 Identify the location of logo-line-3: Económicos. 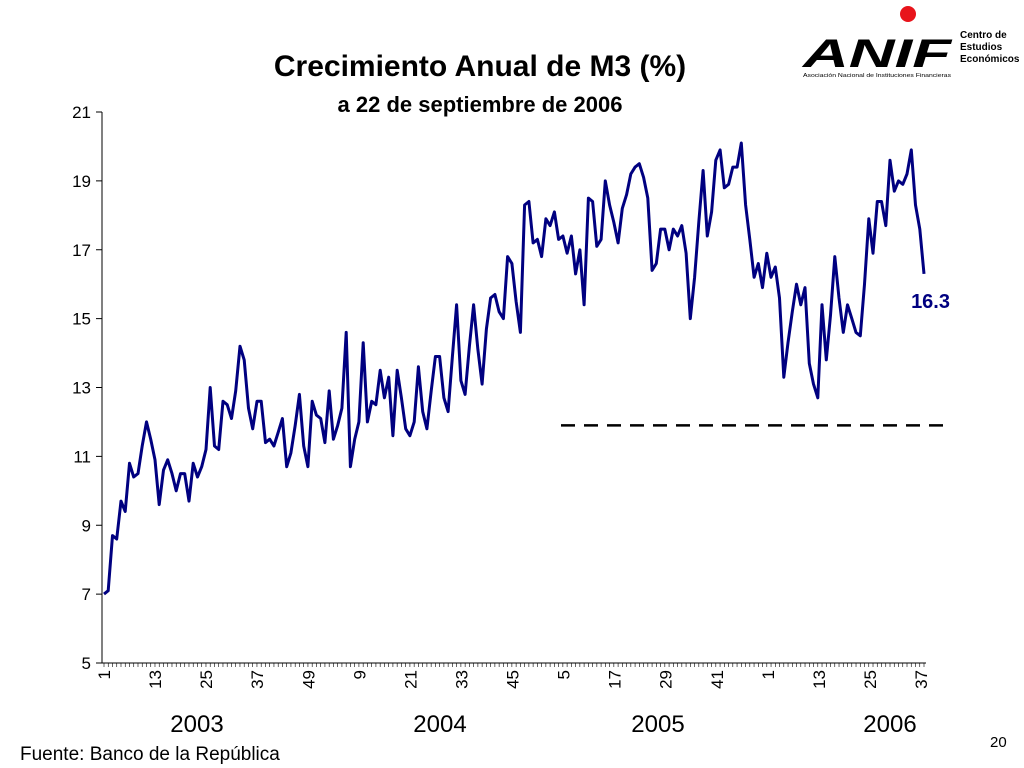
(990, 59).